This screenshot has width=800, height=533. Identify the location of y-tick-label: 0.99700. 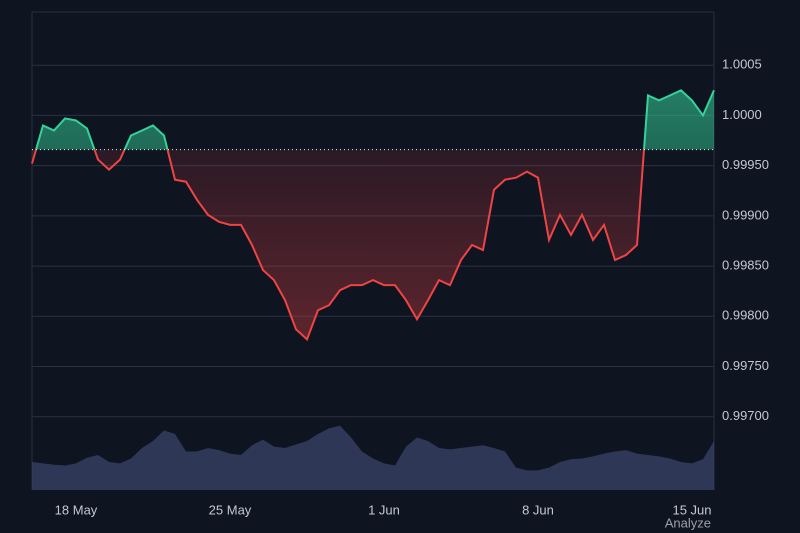
(745, 415).